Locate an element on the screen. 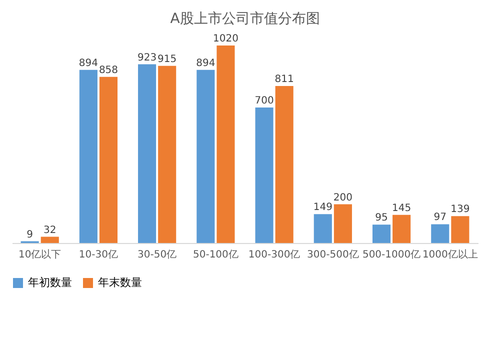  data-label: 811 is located at coordinates (284, 79).